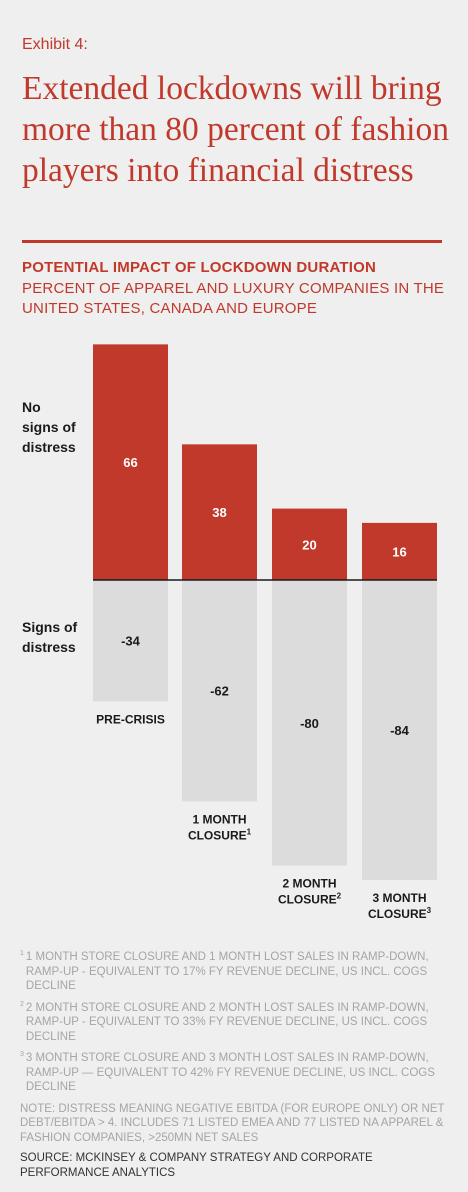  I want to click on value-label-no-distress-2: 20, so click(309, 544).